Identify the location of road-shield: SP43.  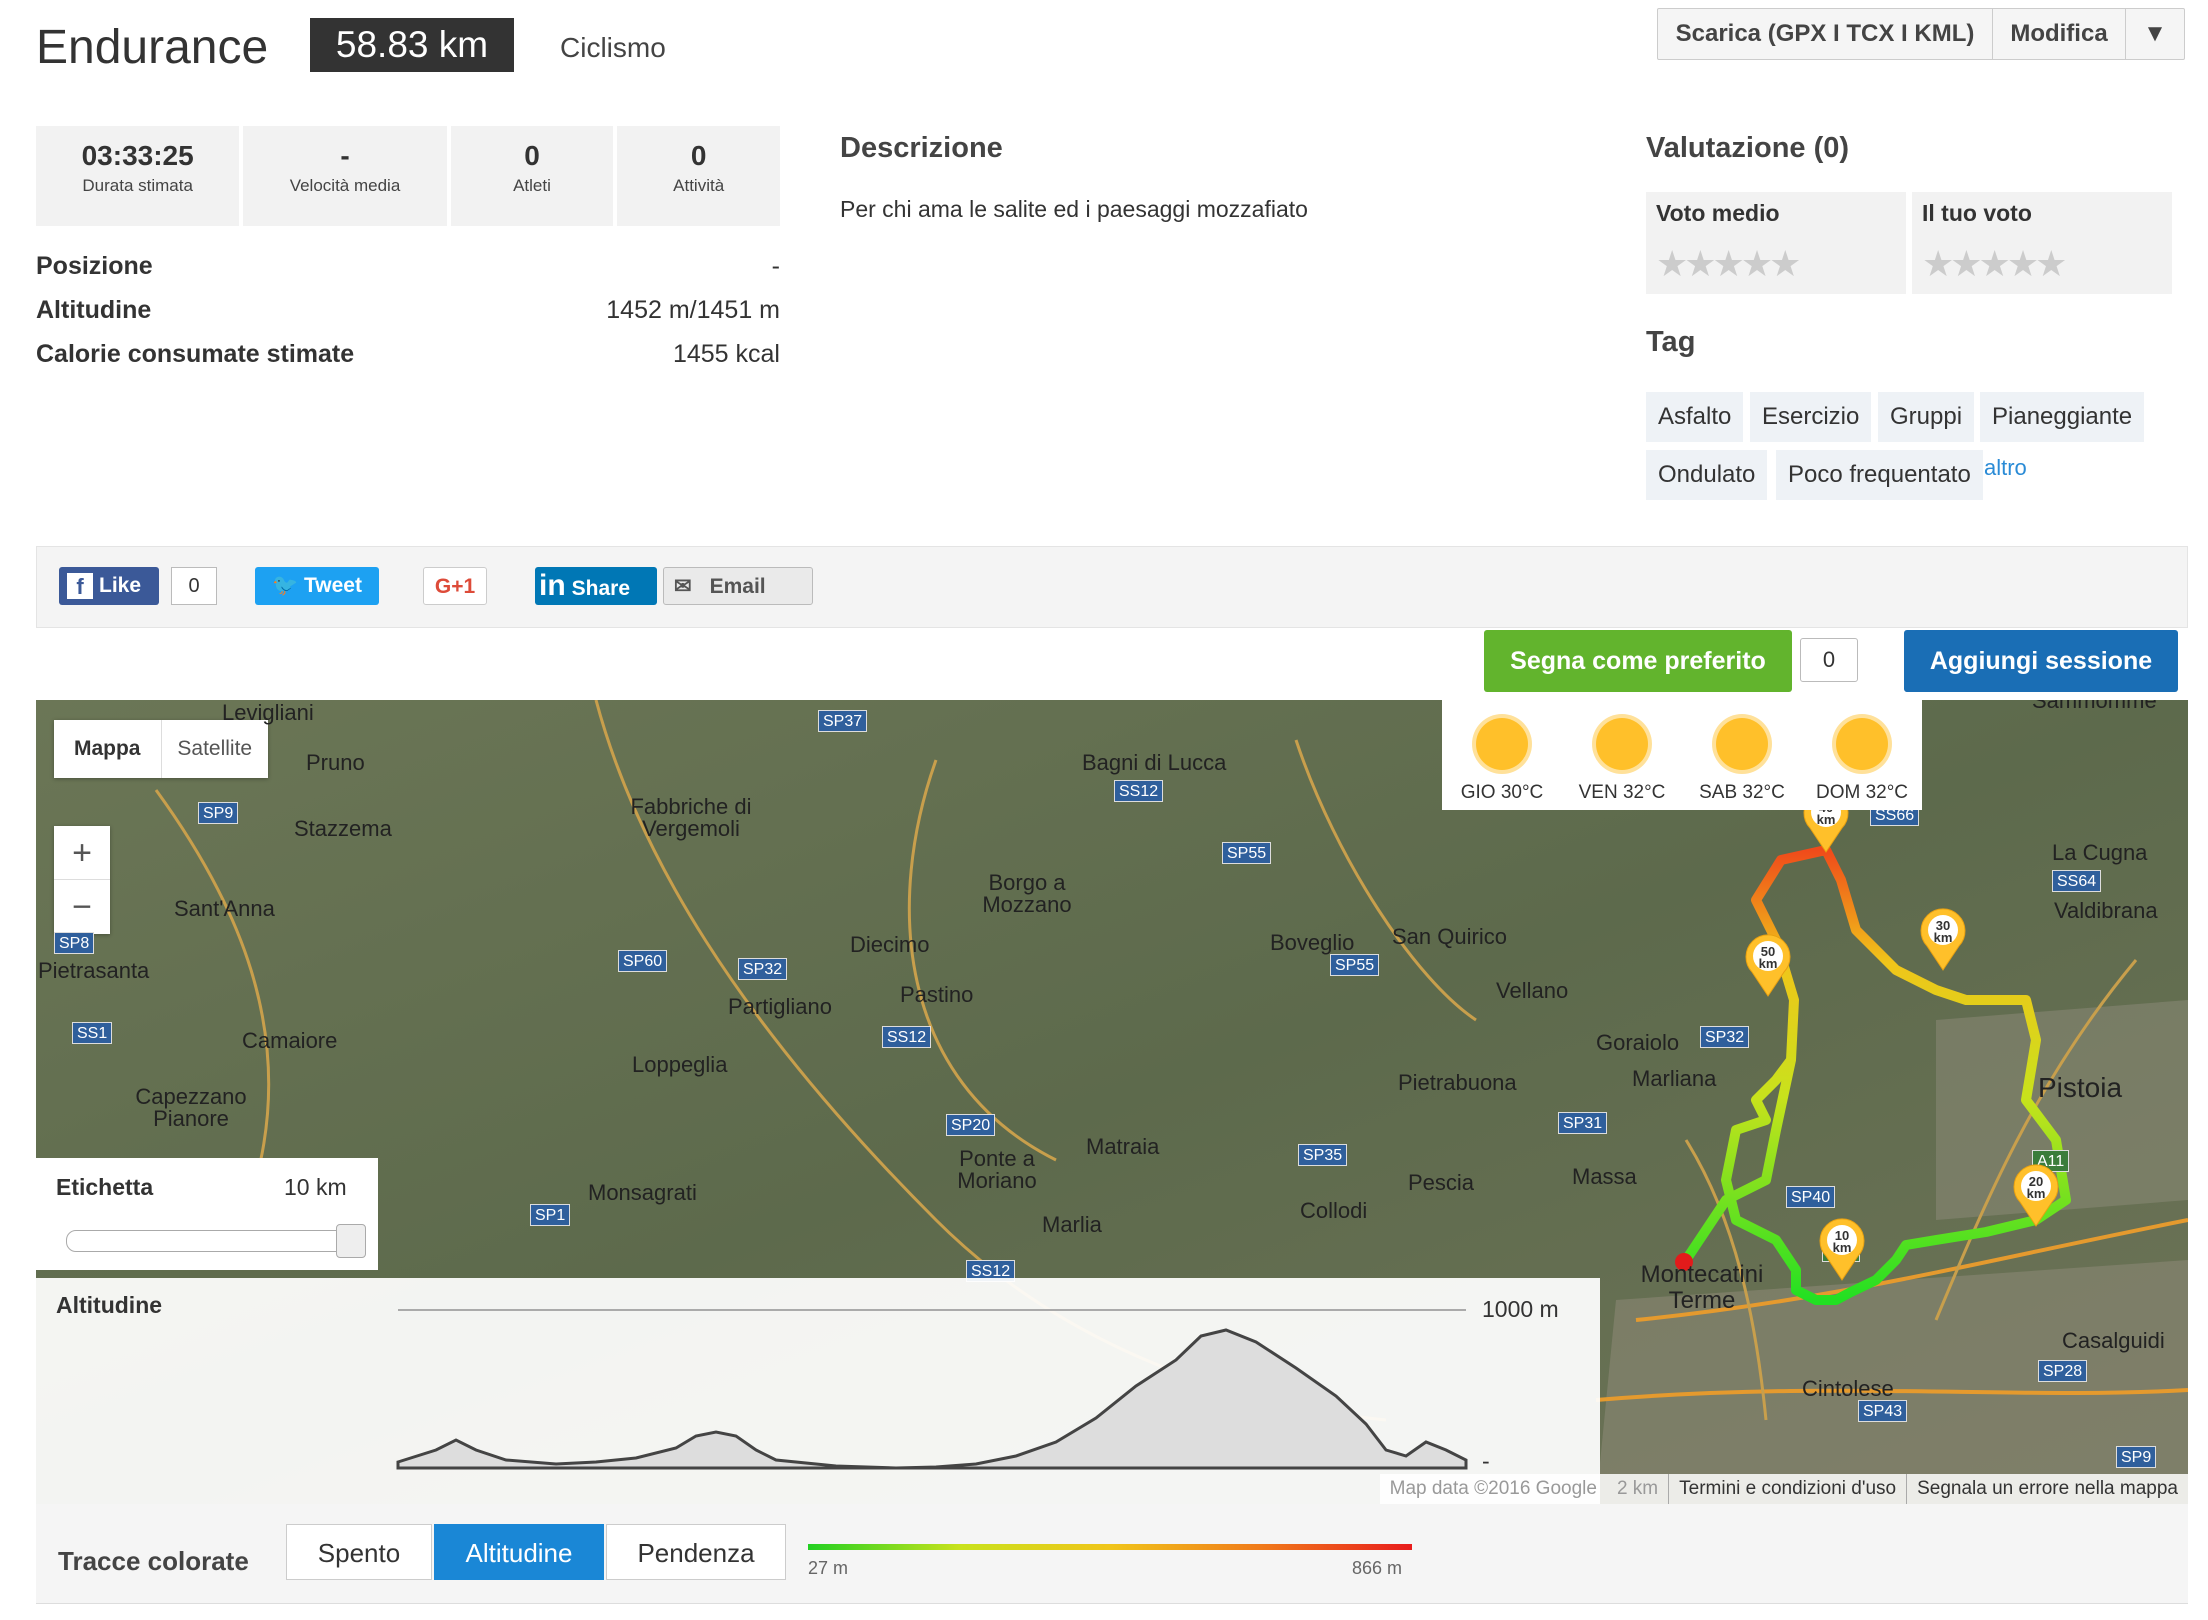
(1883, 1411).